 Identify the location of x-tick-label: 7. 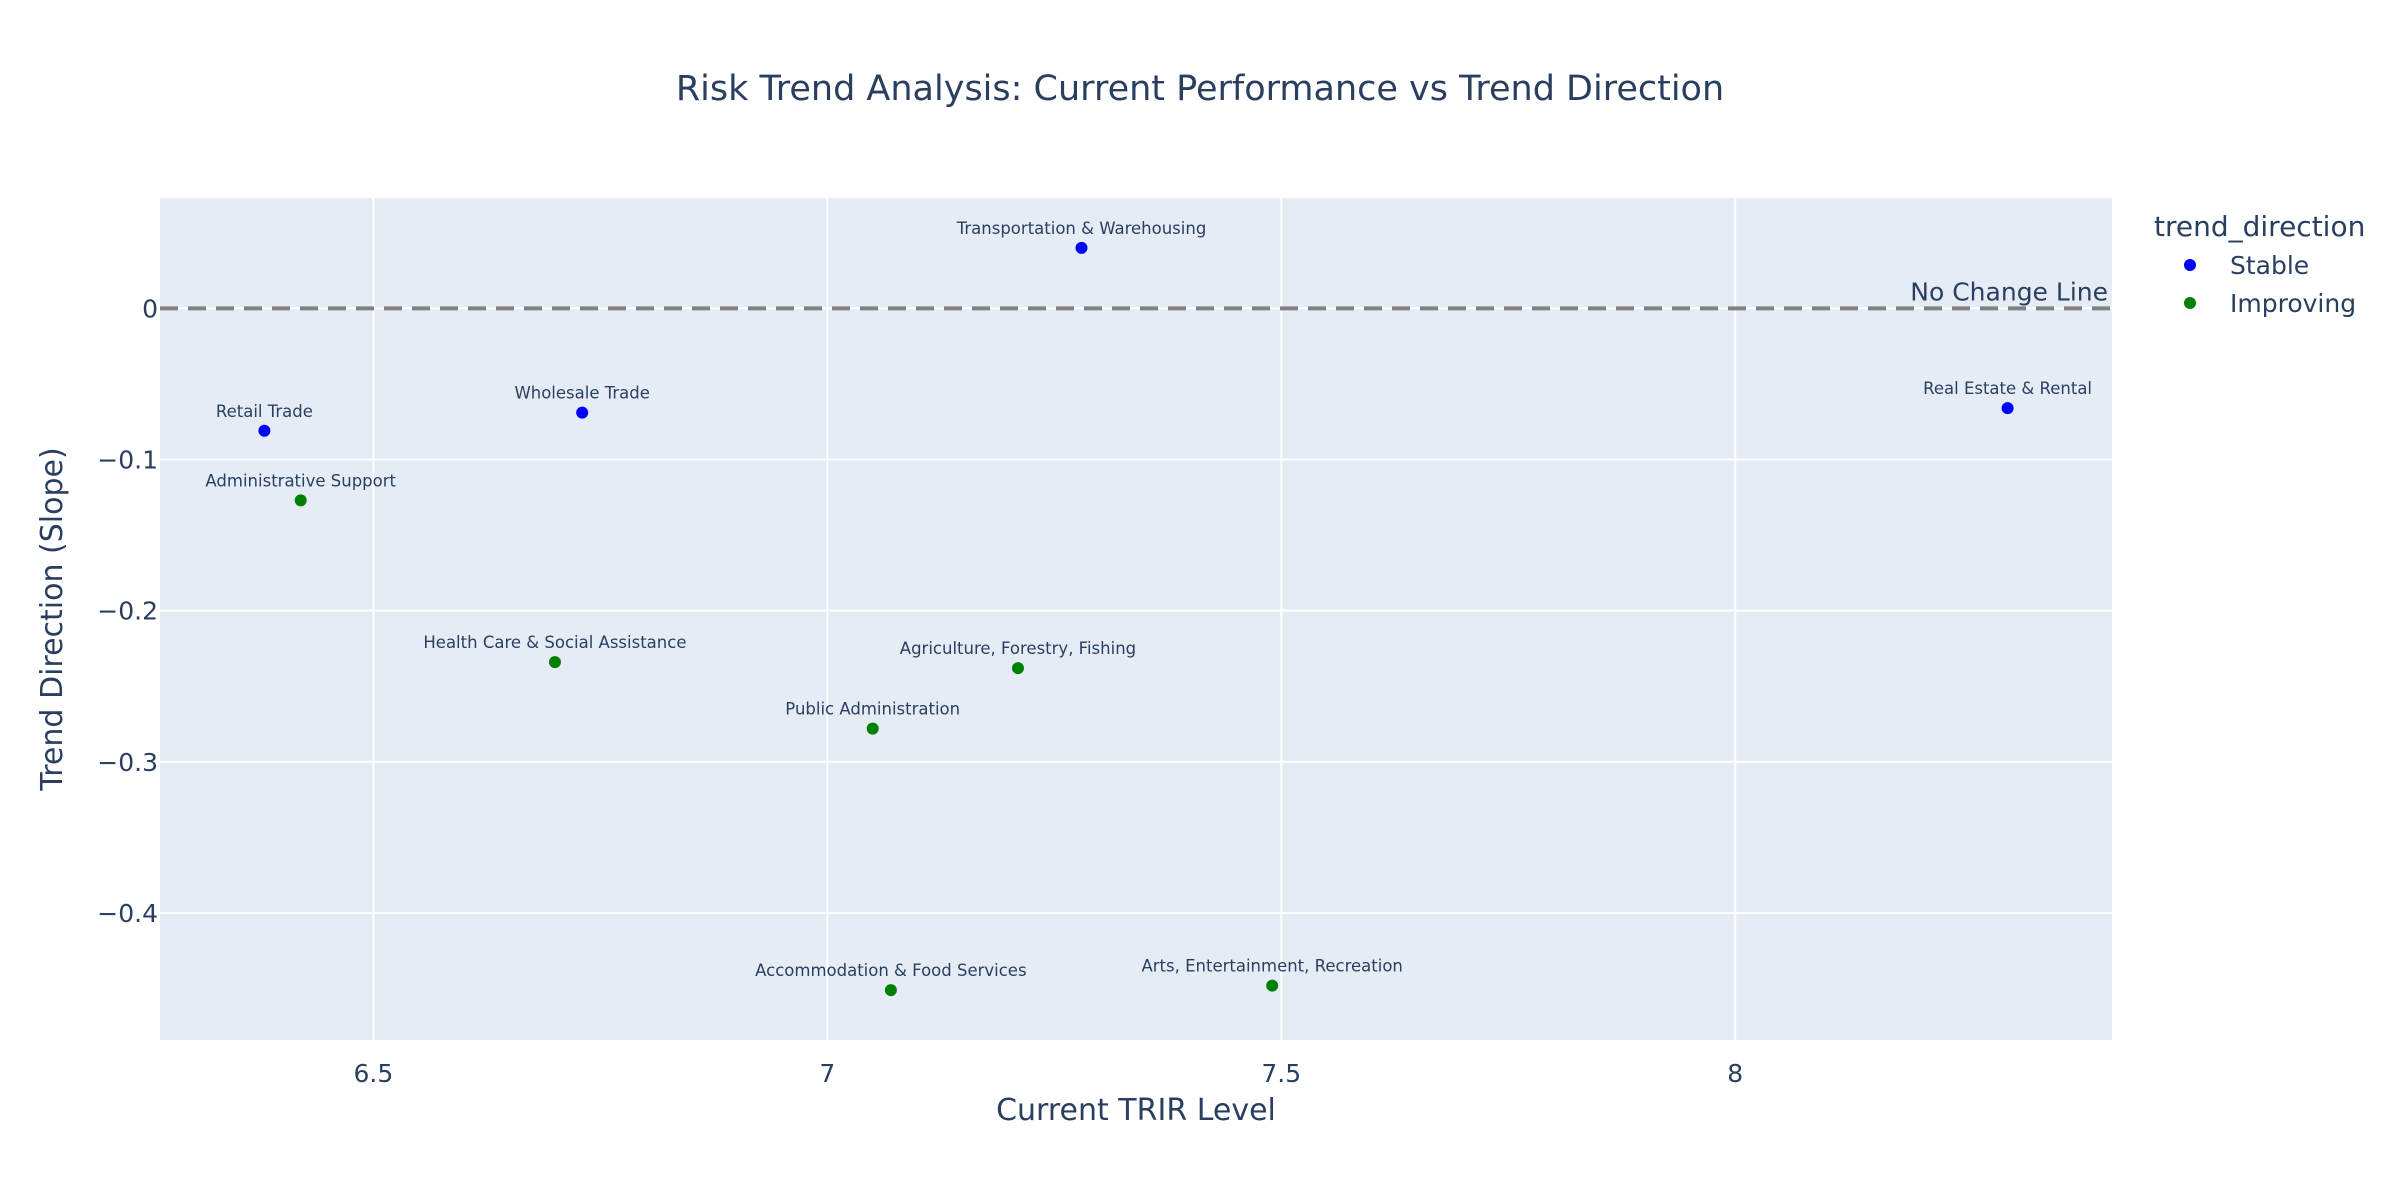
(827, 1073).